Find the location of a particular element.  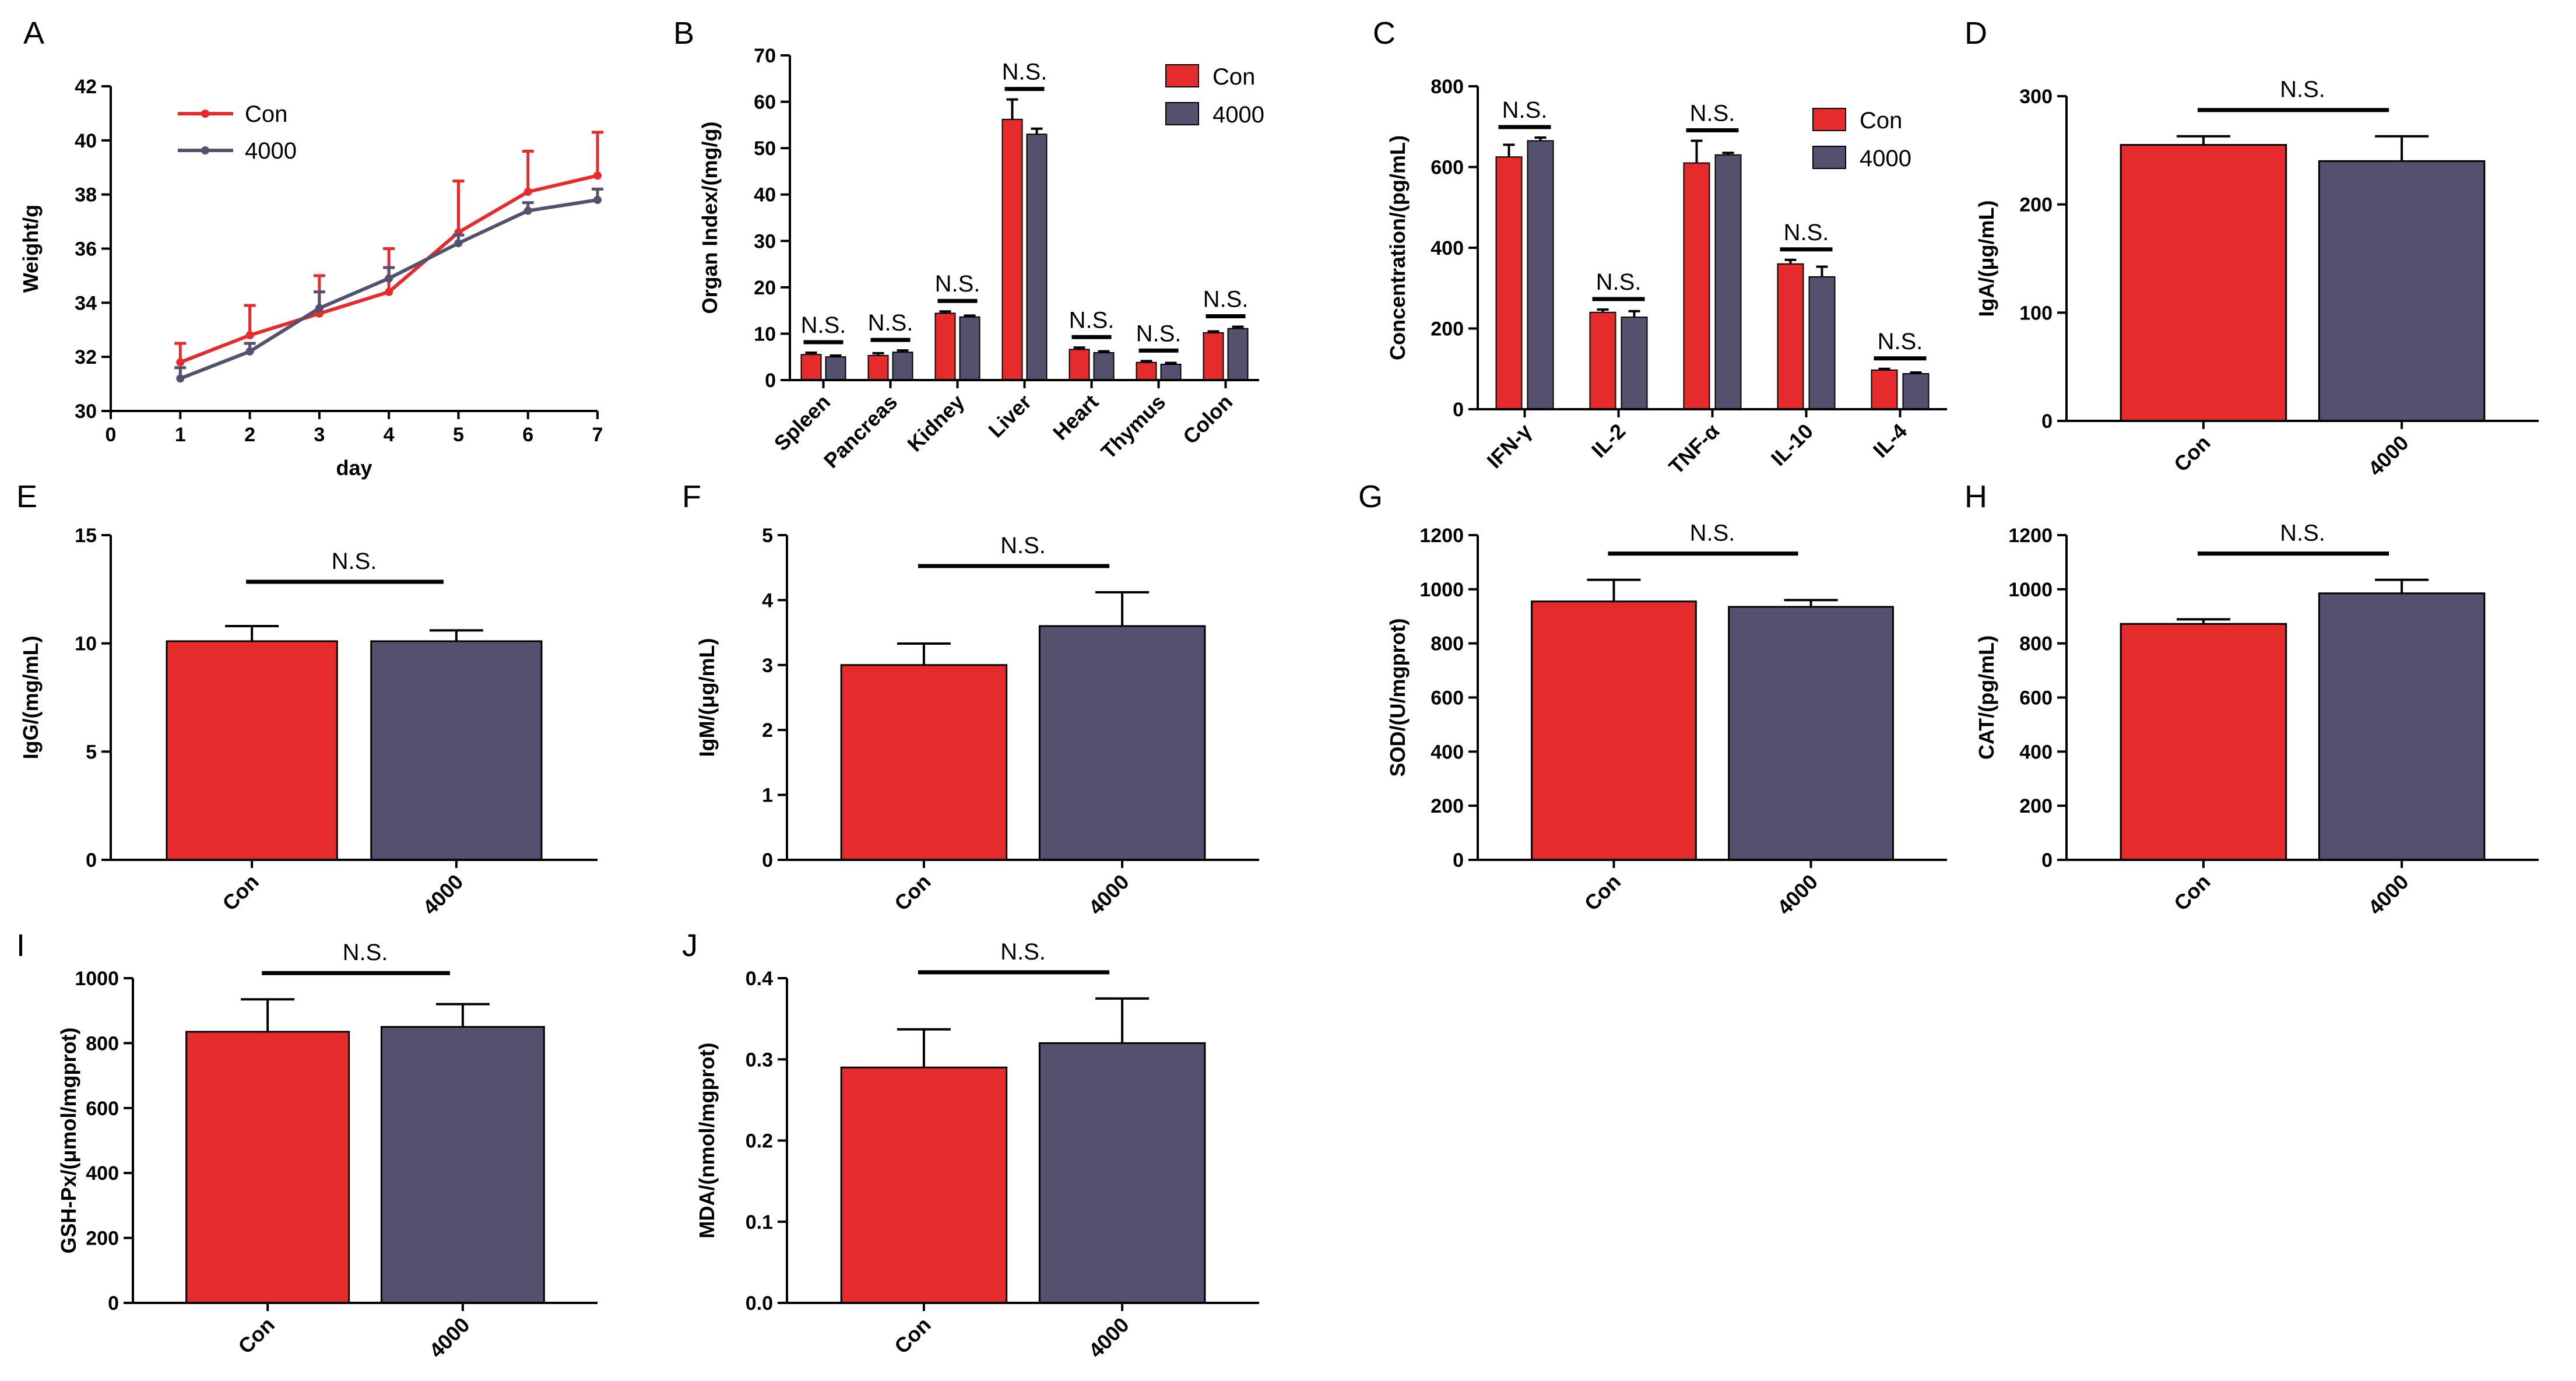

y-axis-label: Weight/g is located at coordinates (31, 249).